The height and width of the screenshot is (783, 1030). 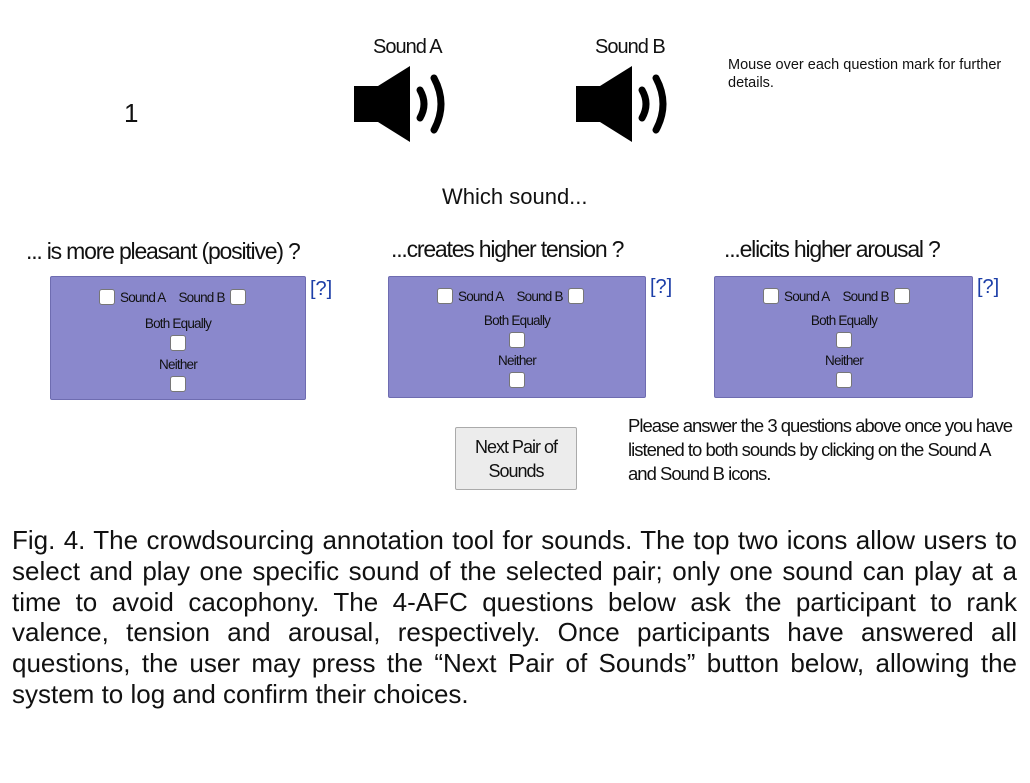 What do you see at coordinates (178, 364) in the screenshot?
I see `question-1-neither-label: Neither` at bounding box center [178, 364].